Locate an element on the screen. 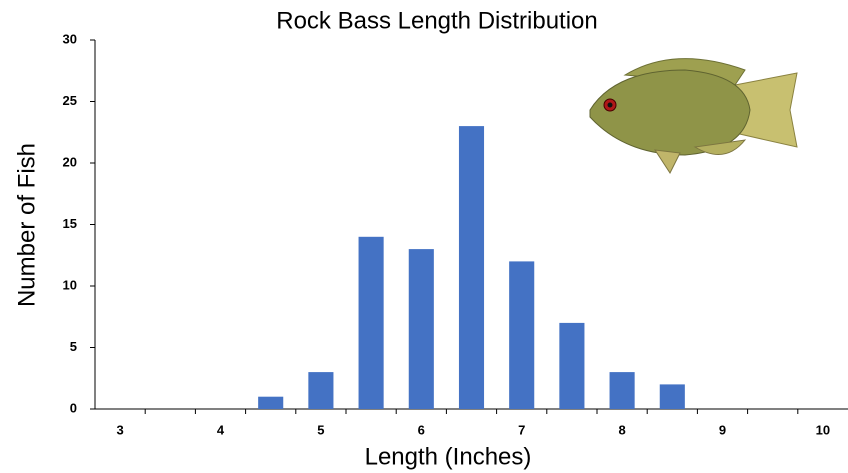  y-tick-label: 5 is located at coordinates (73, 346).